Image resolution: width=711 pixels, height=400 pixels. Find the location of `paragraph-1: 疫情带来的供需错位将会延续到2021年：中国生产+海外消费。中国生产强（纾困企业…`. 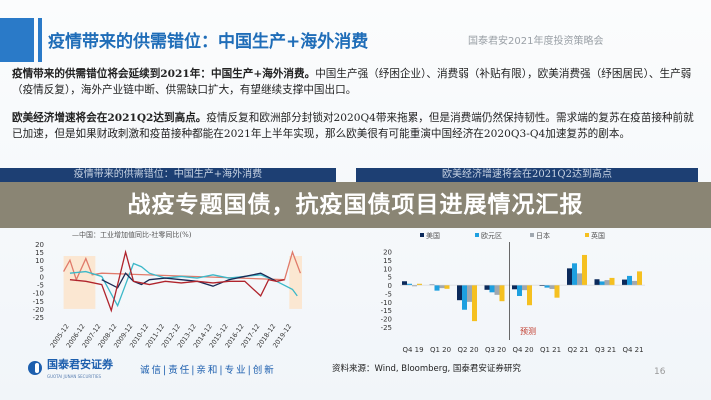

paragraph-1: 疫情带来的供需错位将会延续到2021年：中国生产+海外消费。中国生产强（纾困企业… is located at coordinates (357, 82).